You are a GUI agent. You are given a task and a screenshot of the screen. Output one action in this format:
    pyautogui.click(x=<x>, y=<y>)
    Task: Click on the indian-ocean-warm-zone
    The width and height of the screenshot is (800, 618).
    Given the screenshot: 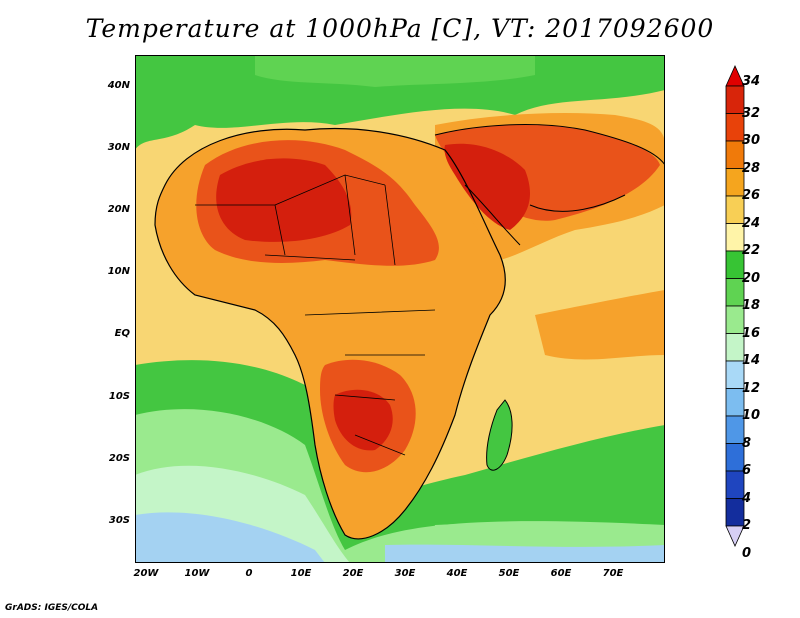 What is the action you would take?
    pyautogui.click(x=600, y=325)
    